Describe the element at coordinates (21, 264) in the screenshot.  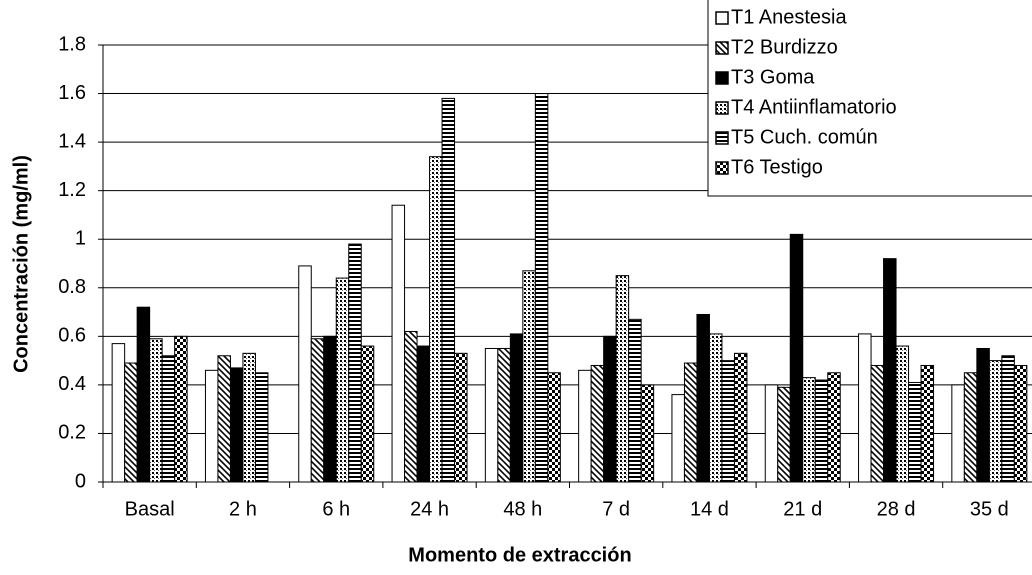
I see `y-axis-title: Concentración (mg/ml)` at that location.